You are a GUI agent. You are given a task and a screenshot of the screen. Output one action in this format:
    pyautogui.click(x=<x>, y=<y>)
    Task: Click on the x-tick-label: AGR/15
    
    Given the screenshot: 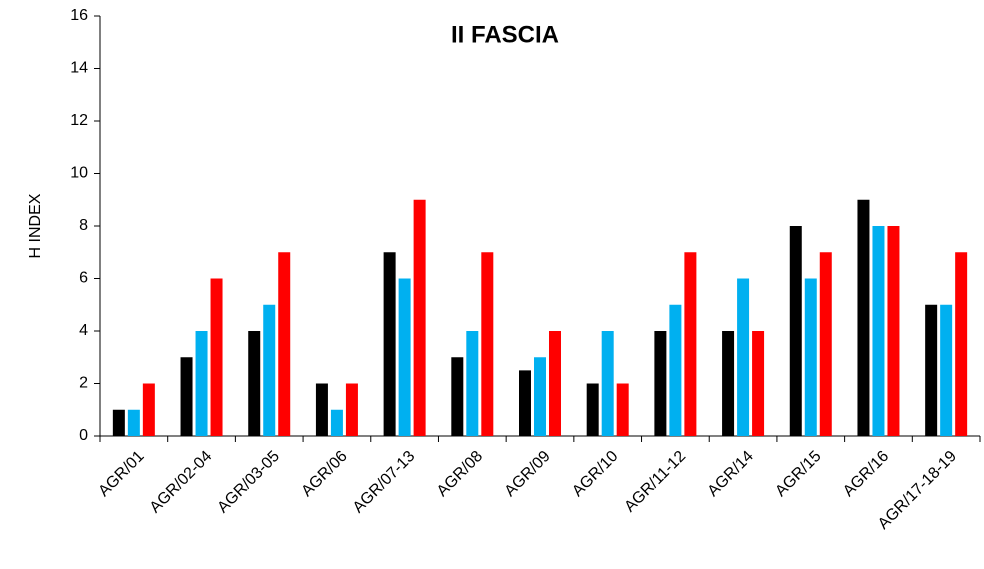 What is the action you would take?
    pyautogui.click(x=798, y=474)
    